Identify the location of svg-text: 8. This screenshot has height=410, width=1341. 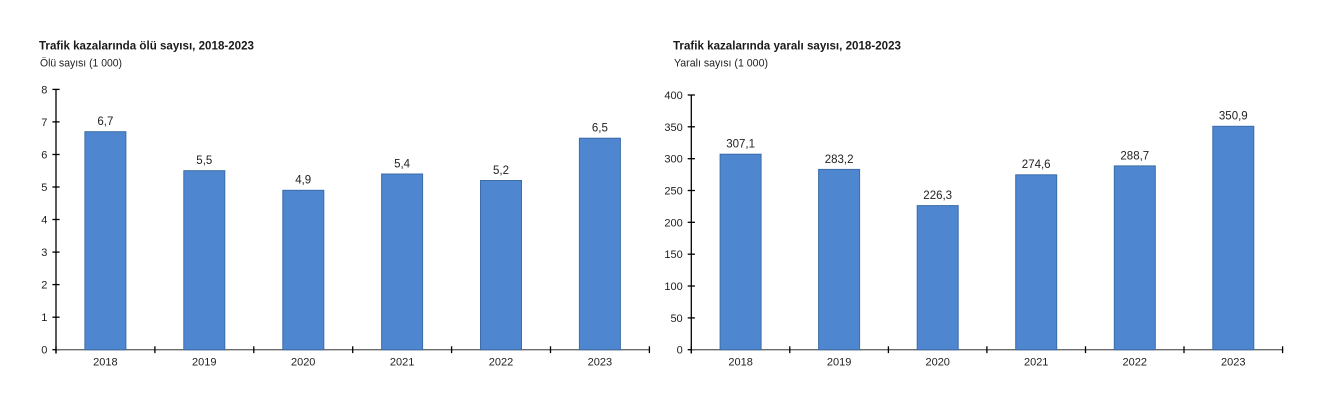
(44, 90).